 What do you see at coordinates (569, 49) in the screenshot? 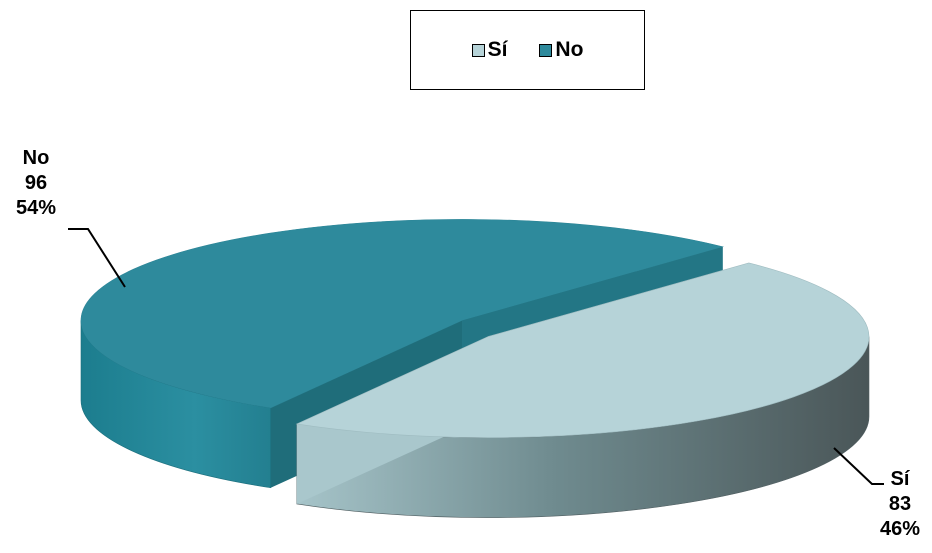
I see `legend-label-no: No` at bounding box center [569, 49].